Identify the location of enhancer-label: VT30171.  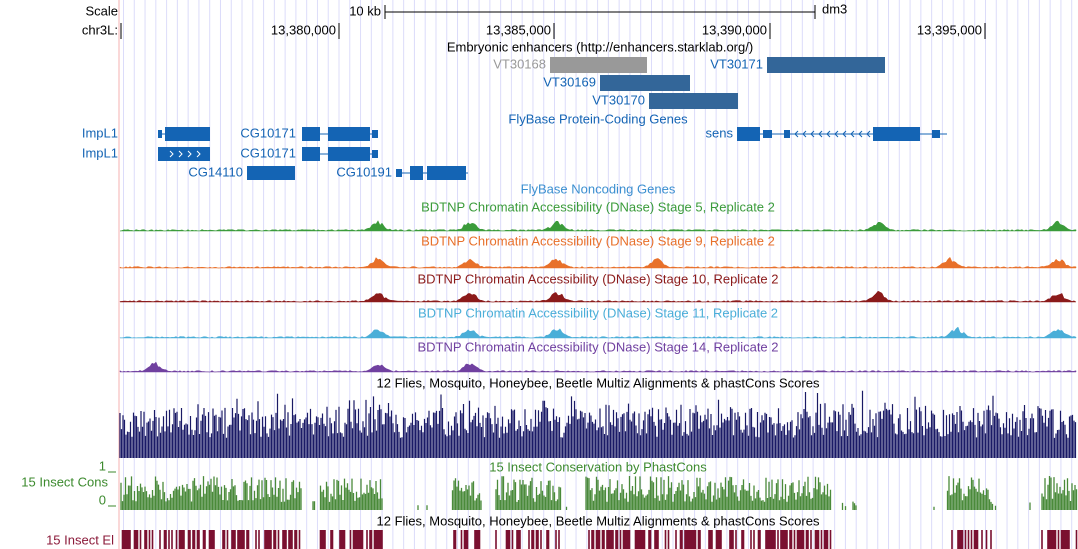
(736, 63).